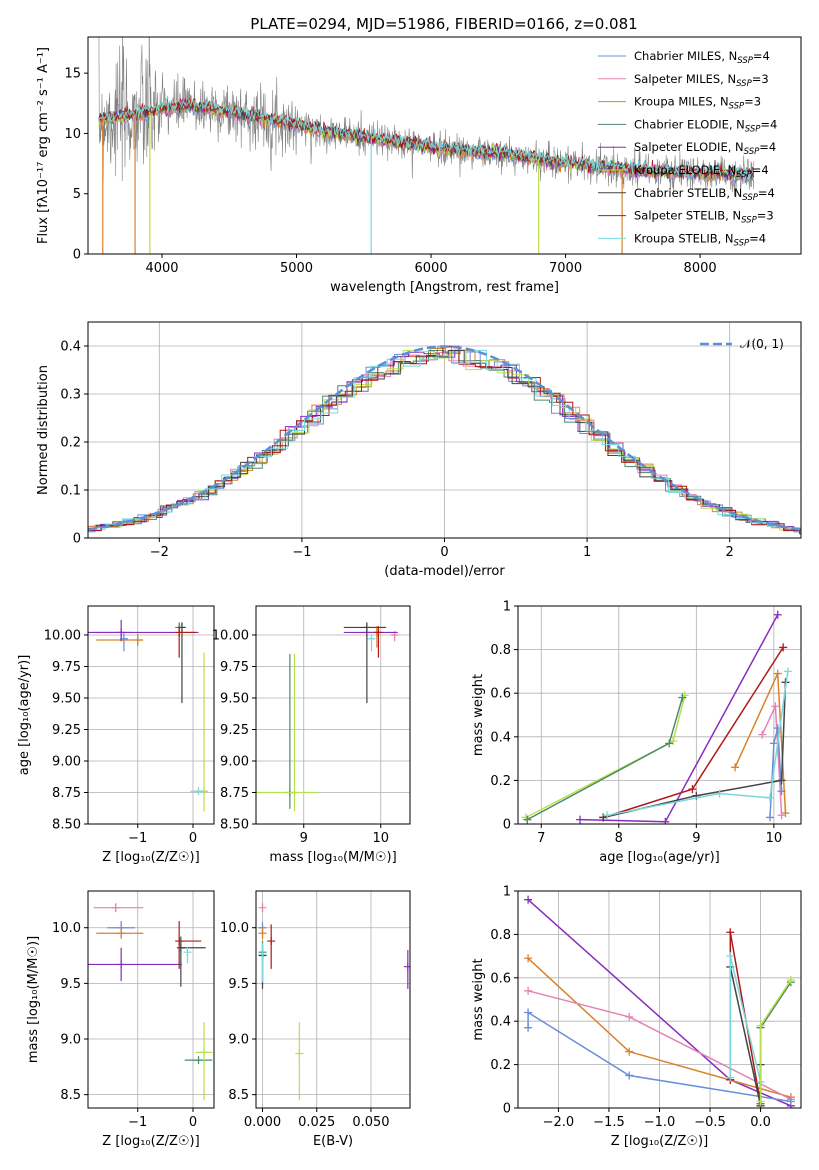  Describe the element at coordinates (70, 984) in the screenshot. I see `y-tick-label: 9.5` at that location.